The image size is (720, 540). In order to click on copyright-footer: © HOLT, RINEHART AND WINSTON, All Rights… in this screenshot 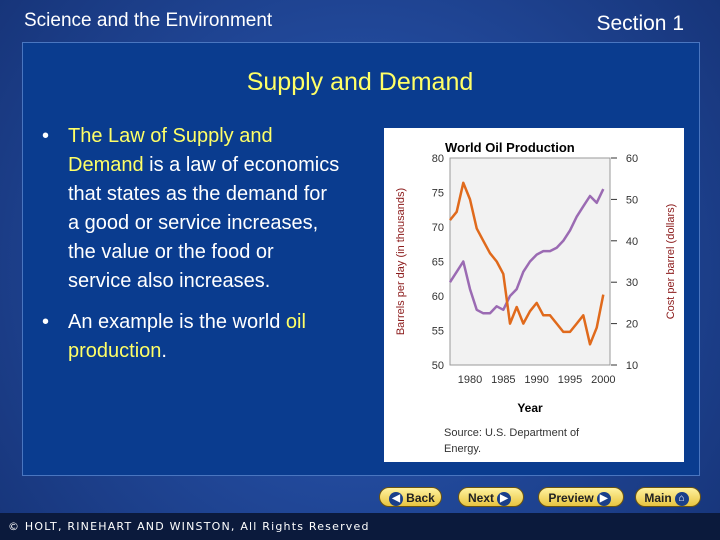, I will do `click(189, 526)`.